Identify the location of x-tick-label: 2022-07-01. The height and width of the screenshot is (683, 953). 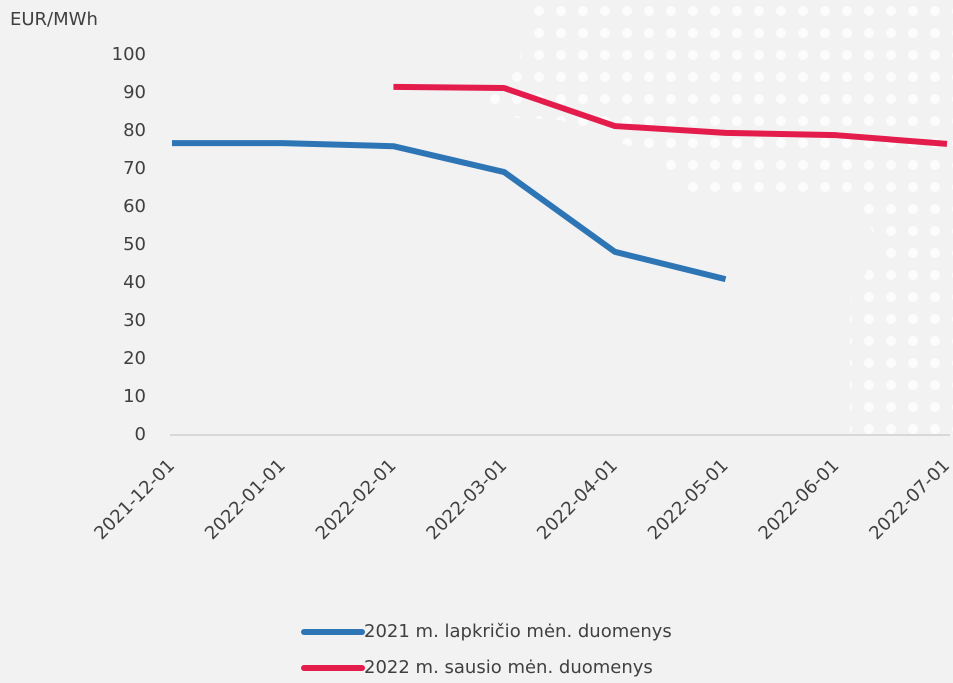
(909, 499).